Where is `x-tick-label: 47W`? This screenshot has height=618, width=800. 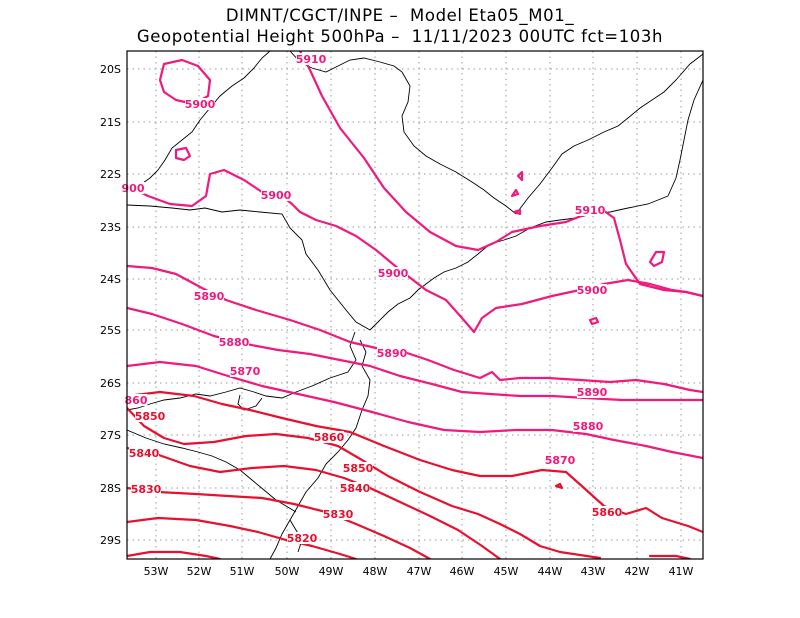
x-tick-label: 47W is located at coordinates (419, 571).